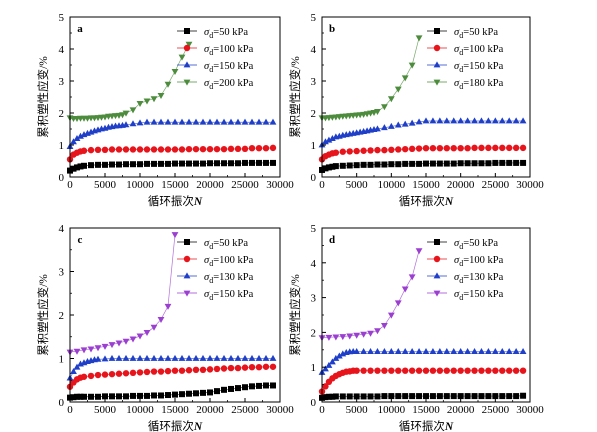 The width and height of the screenshot is (597, 432). Describe the element at coordinates (295, 315) in the screenshot. I see `y-axis-label: 累积塑性应变/%` at that location.